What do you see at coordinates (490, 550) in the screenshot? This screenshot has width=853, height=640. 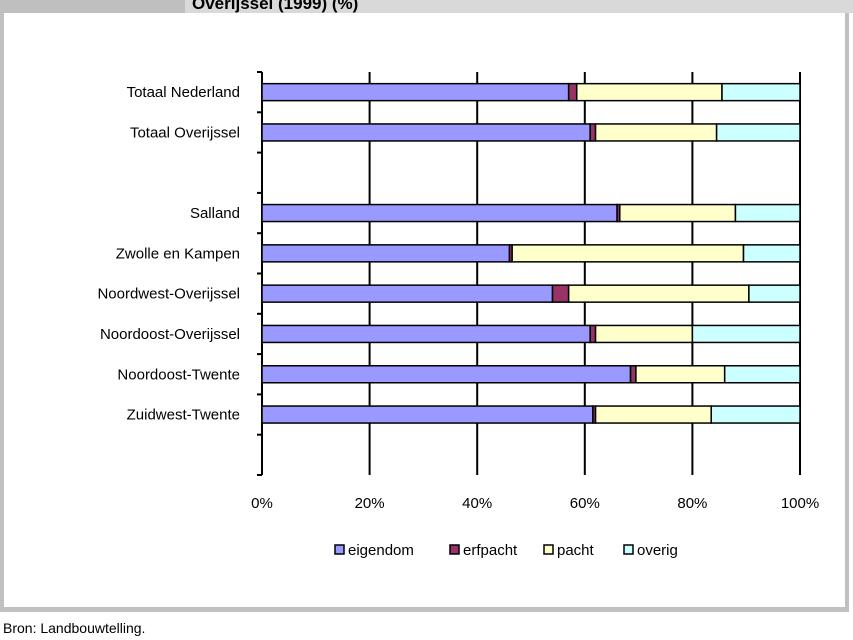 I see `legend-label: erfpacht` at bounding box center [490, 550].